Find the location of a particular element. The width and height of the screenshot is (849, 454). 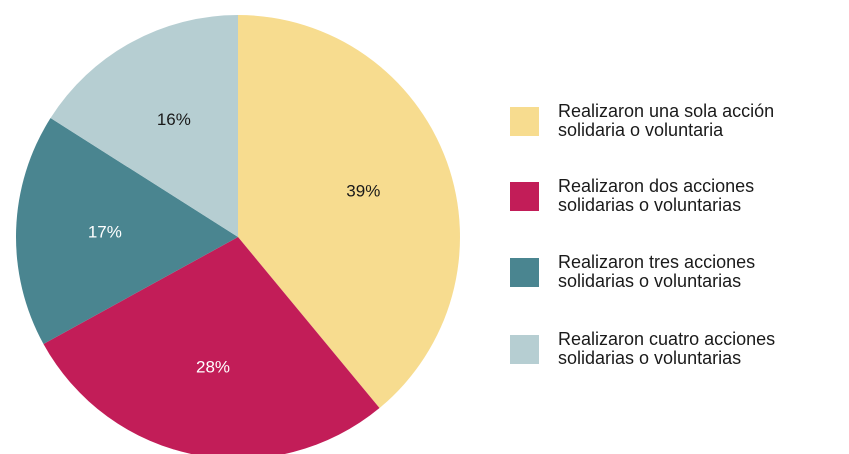

data-label: 28% is located at coordinates (213, 366).